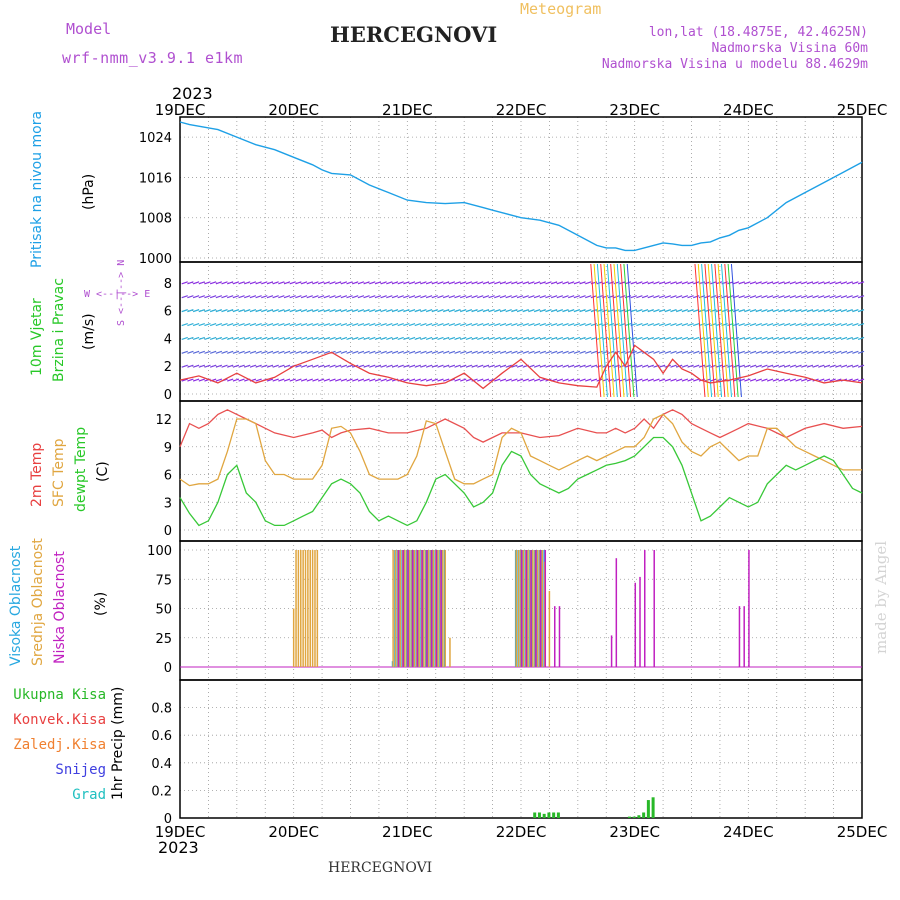  Describe the element at coordinates (168, 448) in the screenshot. I see `y-tick-label: 9` at that location.